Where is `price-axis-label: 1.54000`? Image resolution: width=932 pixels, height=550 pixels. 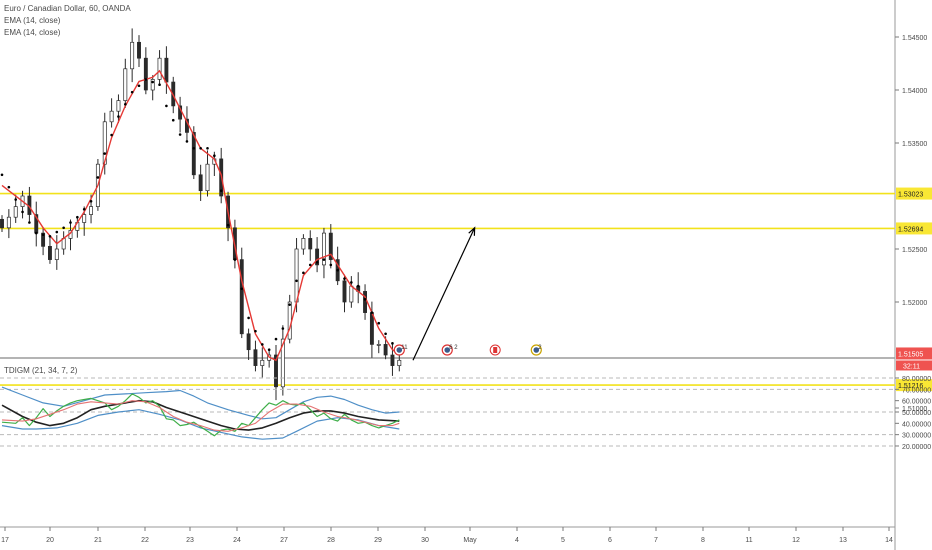
price-axis-label: 1.54000 is located at coordinates (914, 91).